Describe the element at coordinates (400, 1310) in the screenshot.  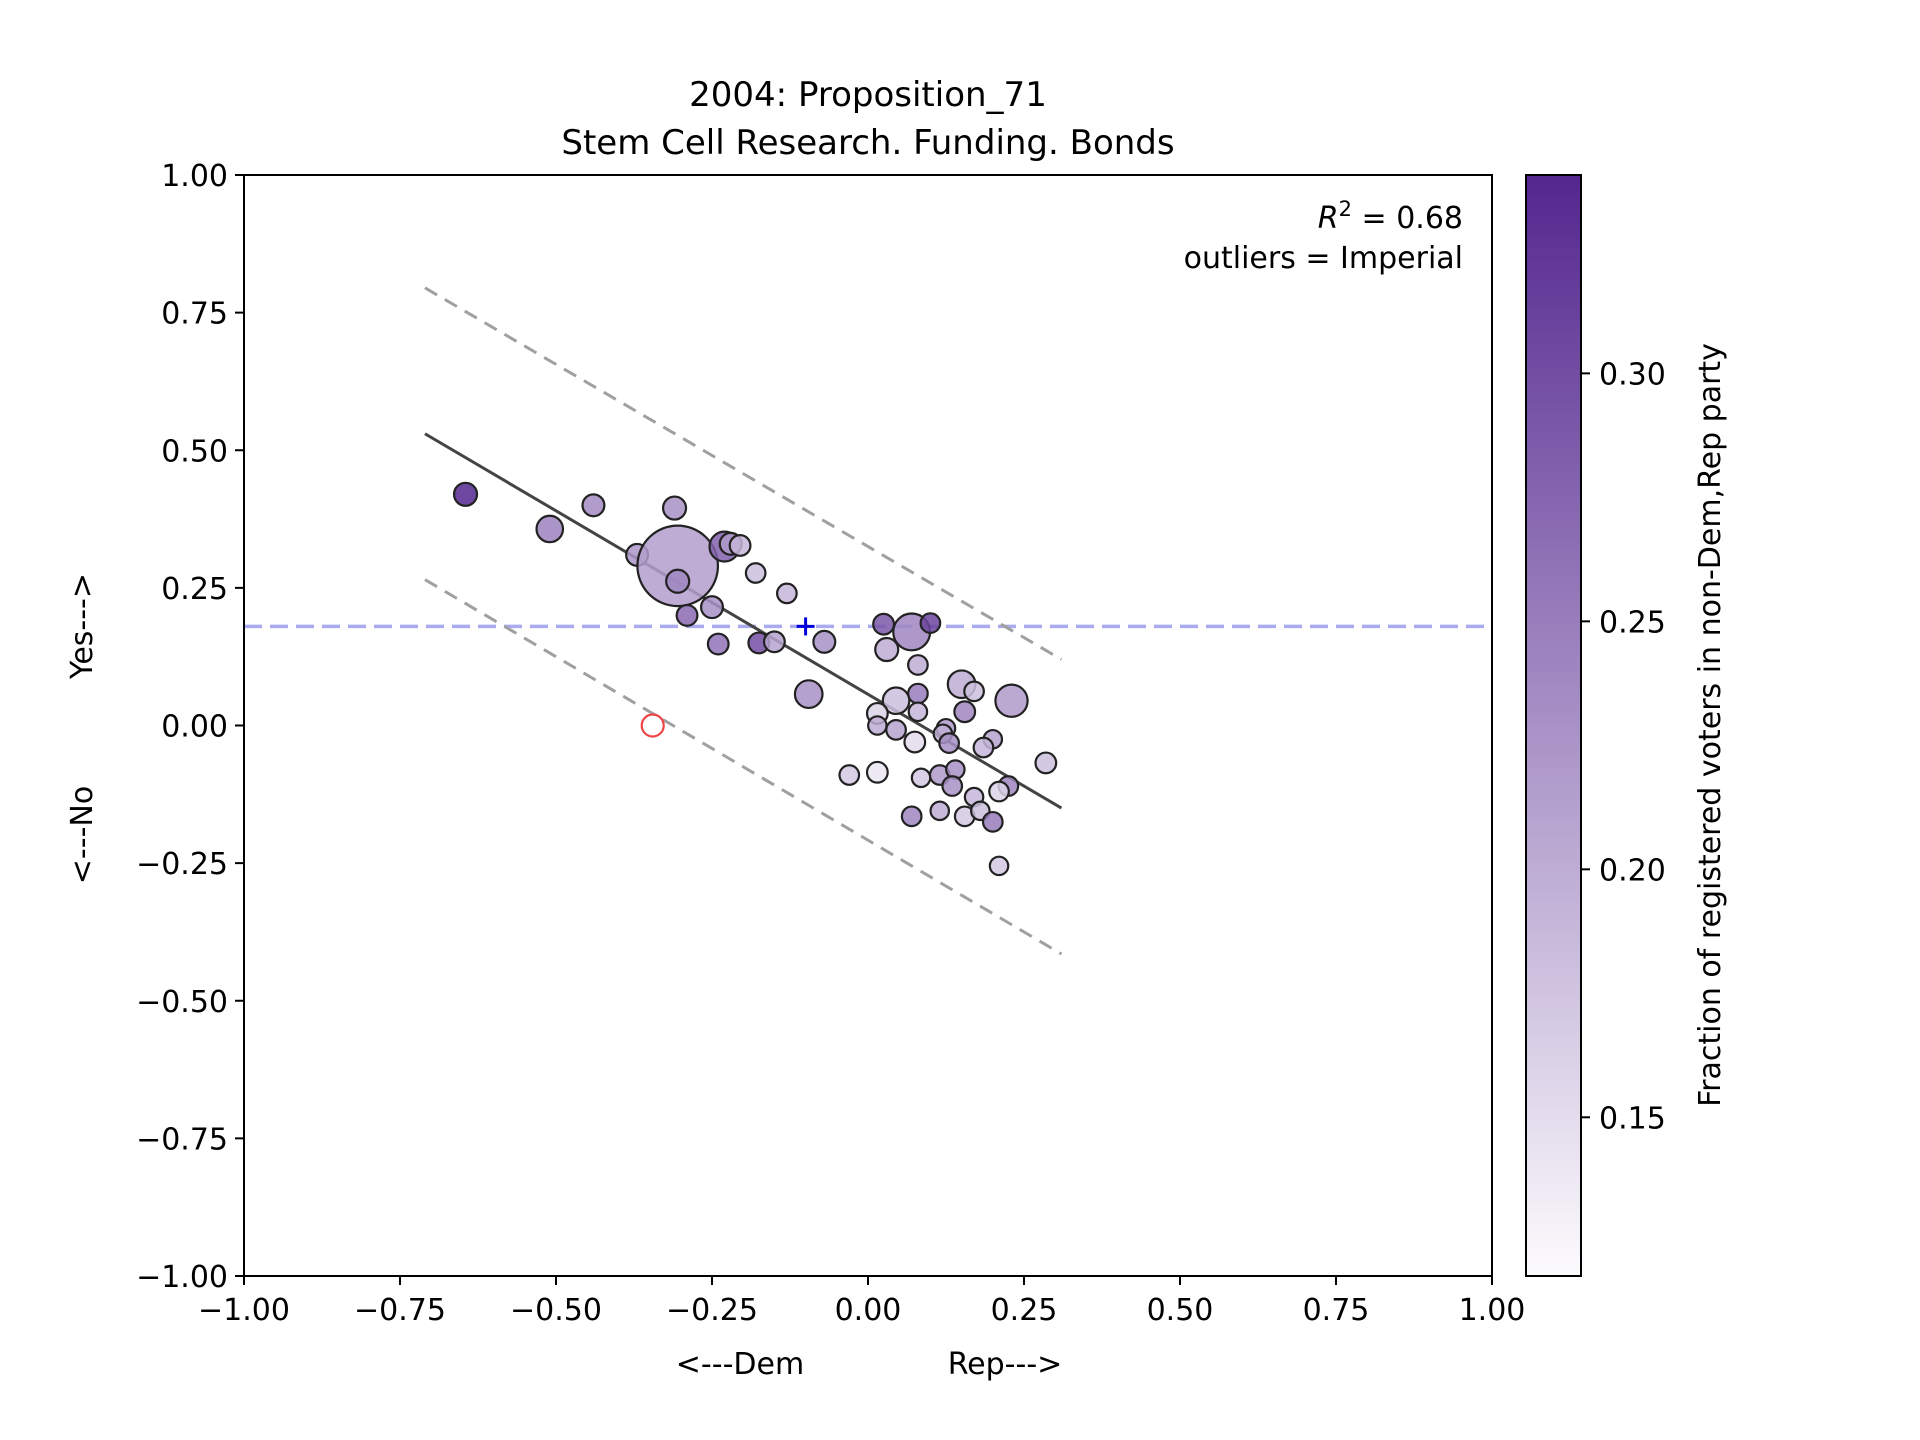
I see `x-tick-label: −0.75` at that location.